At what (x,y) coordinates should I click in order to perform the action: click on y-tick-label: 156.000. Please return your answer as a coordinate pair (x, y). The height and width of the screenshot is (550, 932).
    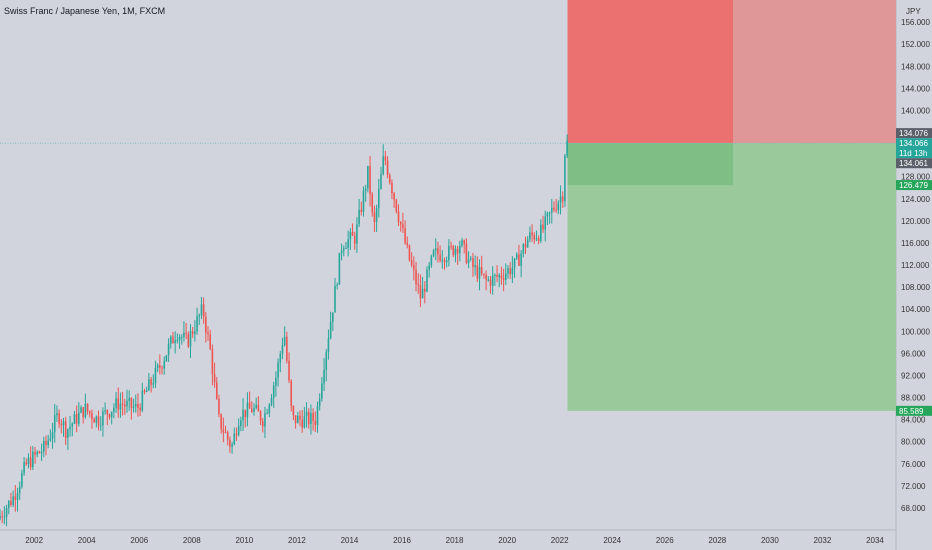
    Looking at the image, I should click on (915, 22).